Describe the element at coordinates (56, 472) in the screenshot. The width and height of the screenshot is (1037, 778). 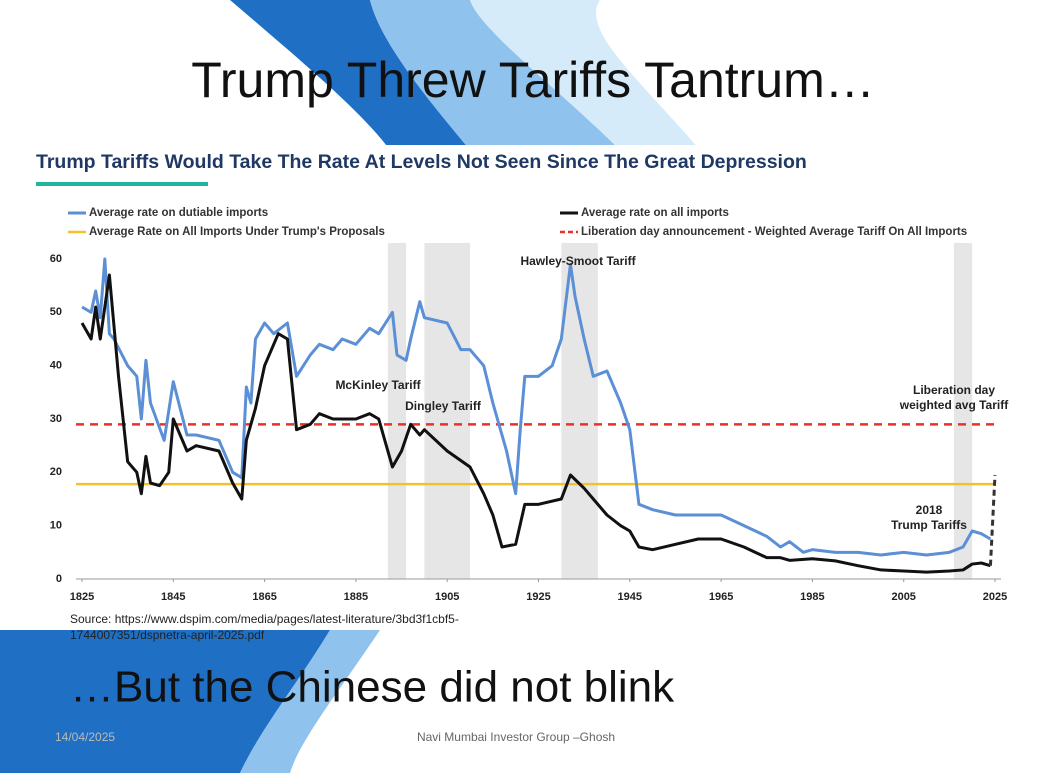
I see `y-tick-label: 20` at that location.